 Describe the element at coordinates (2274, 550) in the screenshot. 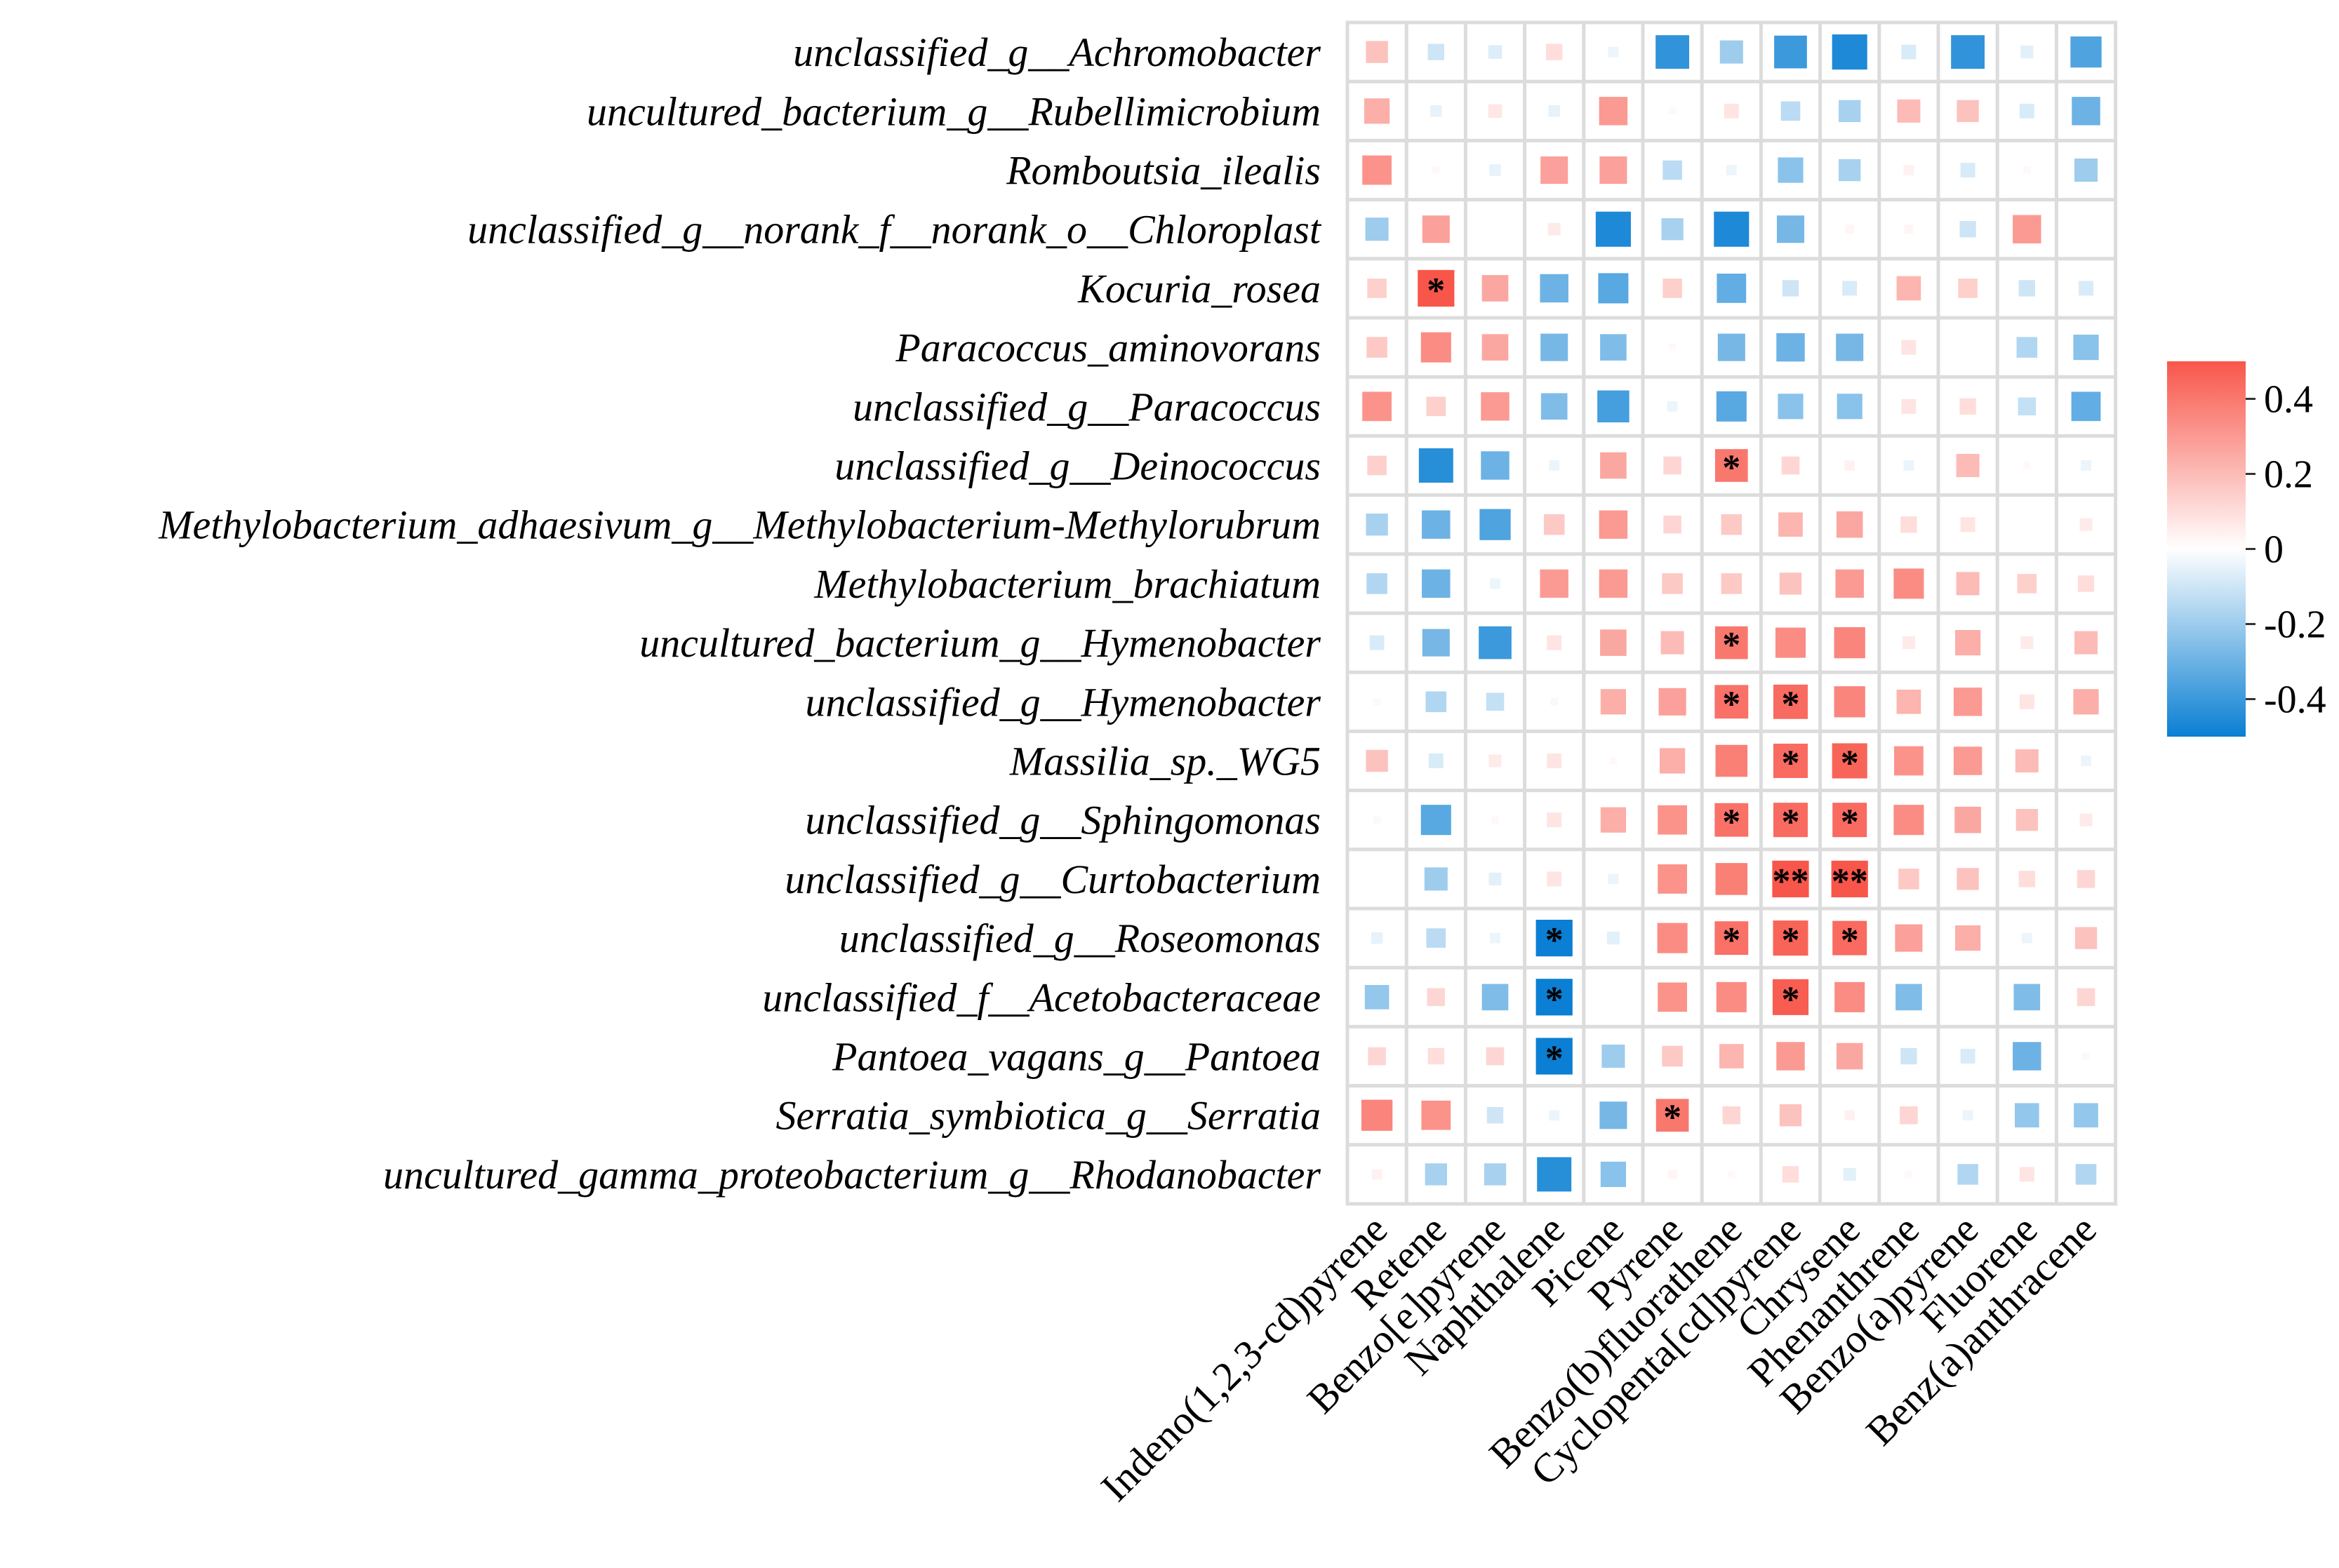

I see `colorbar-tick-label: 0` at that location.